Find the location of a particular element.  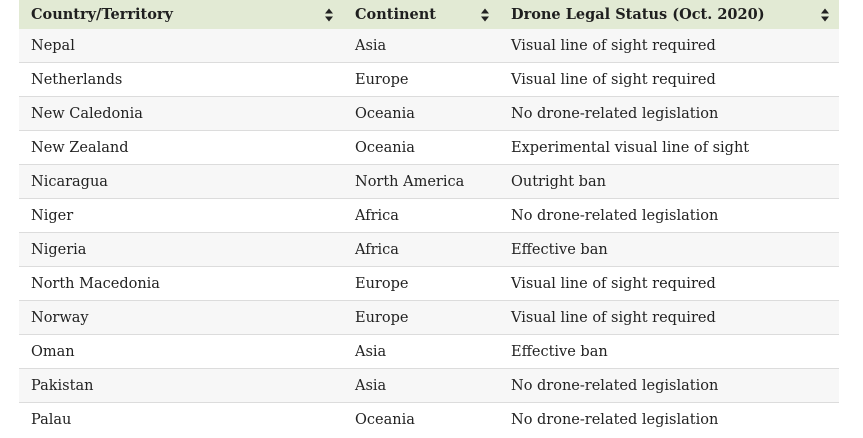

table-row: Oman Asia Effective ban is located at coordinates (429, 351).